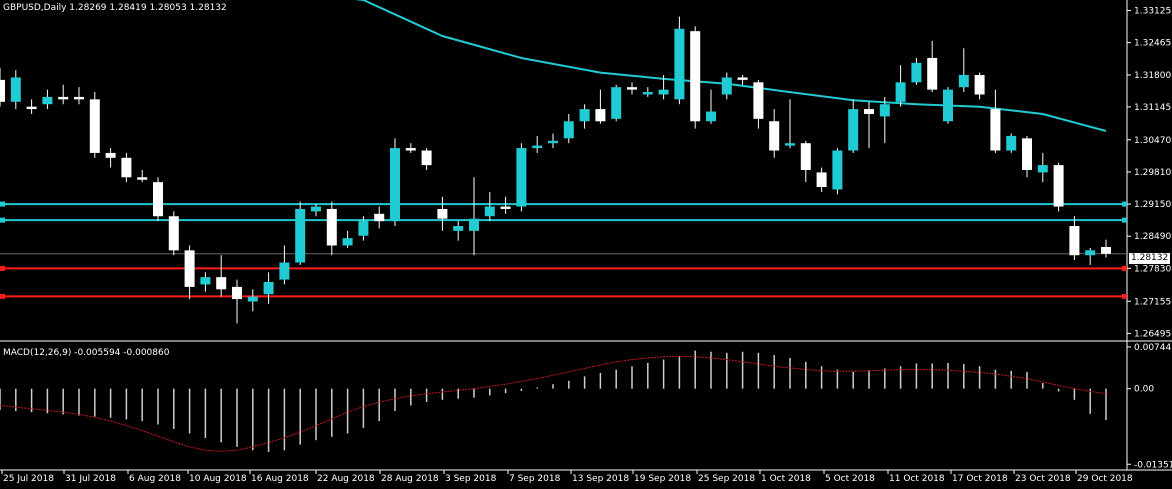 The height and width of the screenshot is (489, 1172). I want to click on date-label: 22 Aug 2018, so click(346, 479).